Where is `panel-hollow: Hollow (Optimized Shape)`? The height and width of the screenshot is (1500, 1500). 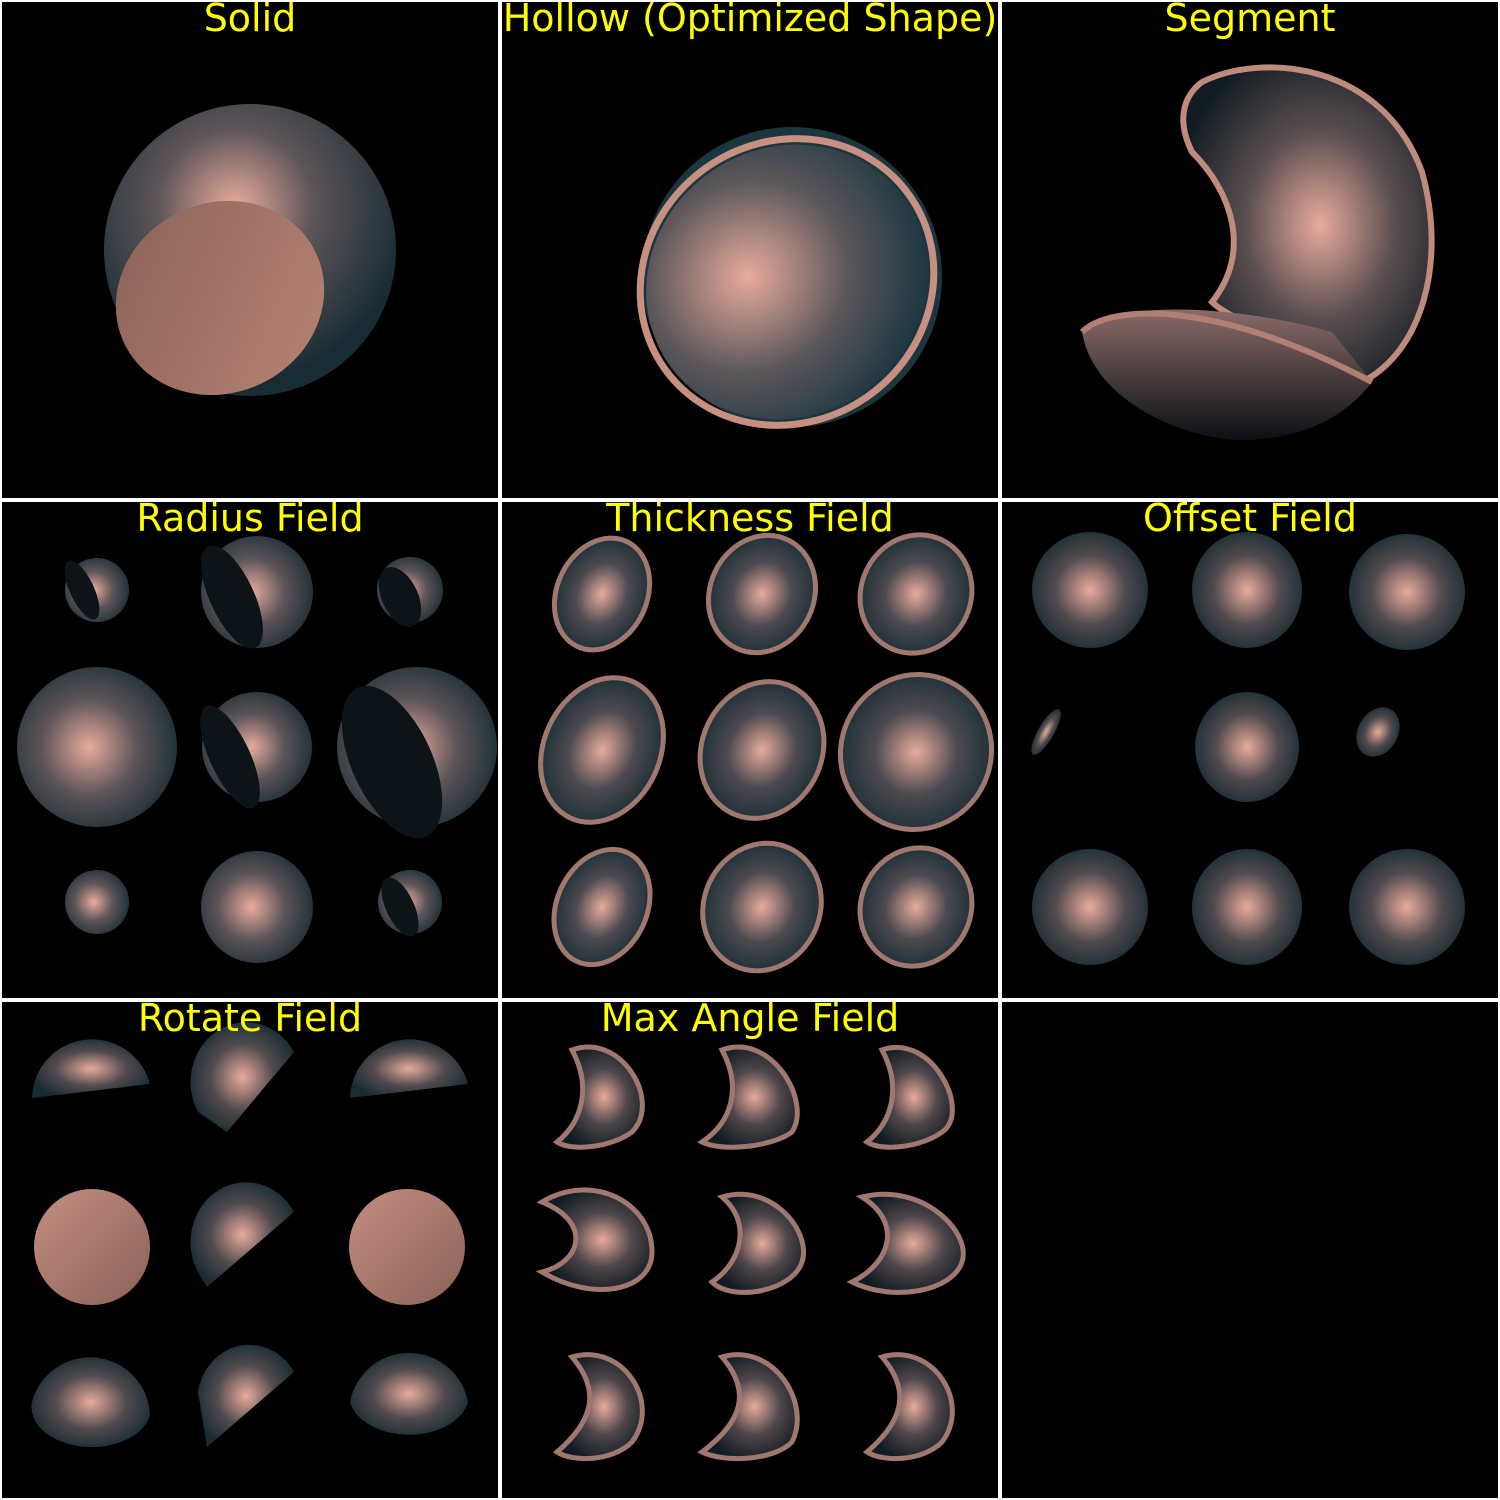
panel-hollow: Hollow (Optimized Shape) is located at coordinates (750, 250).